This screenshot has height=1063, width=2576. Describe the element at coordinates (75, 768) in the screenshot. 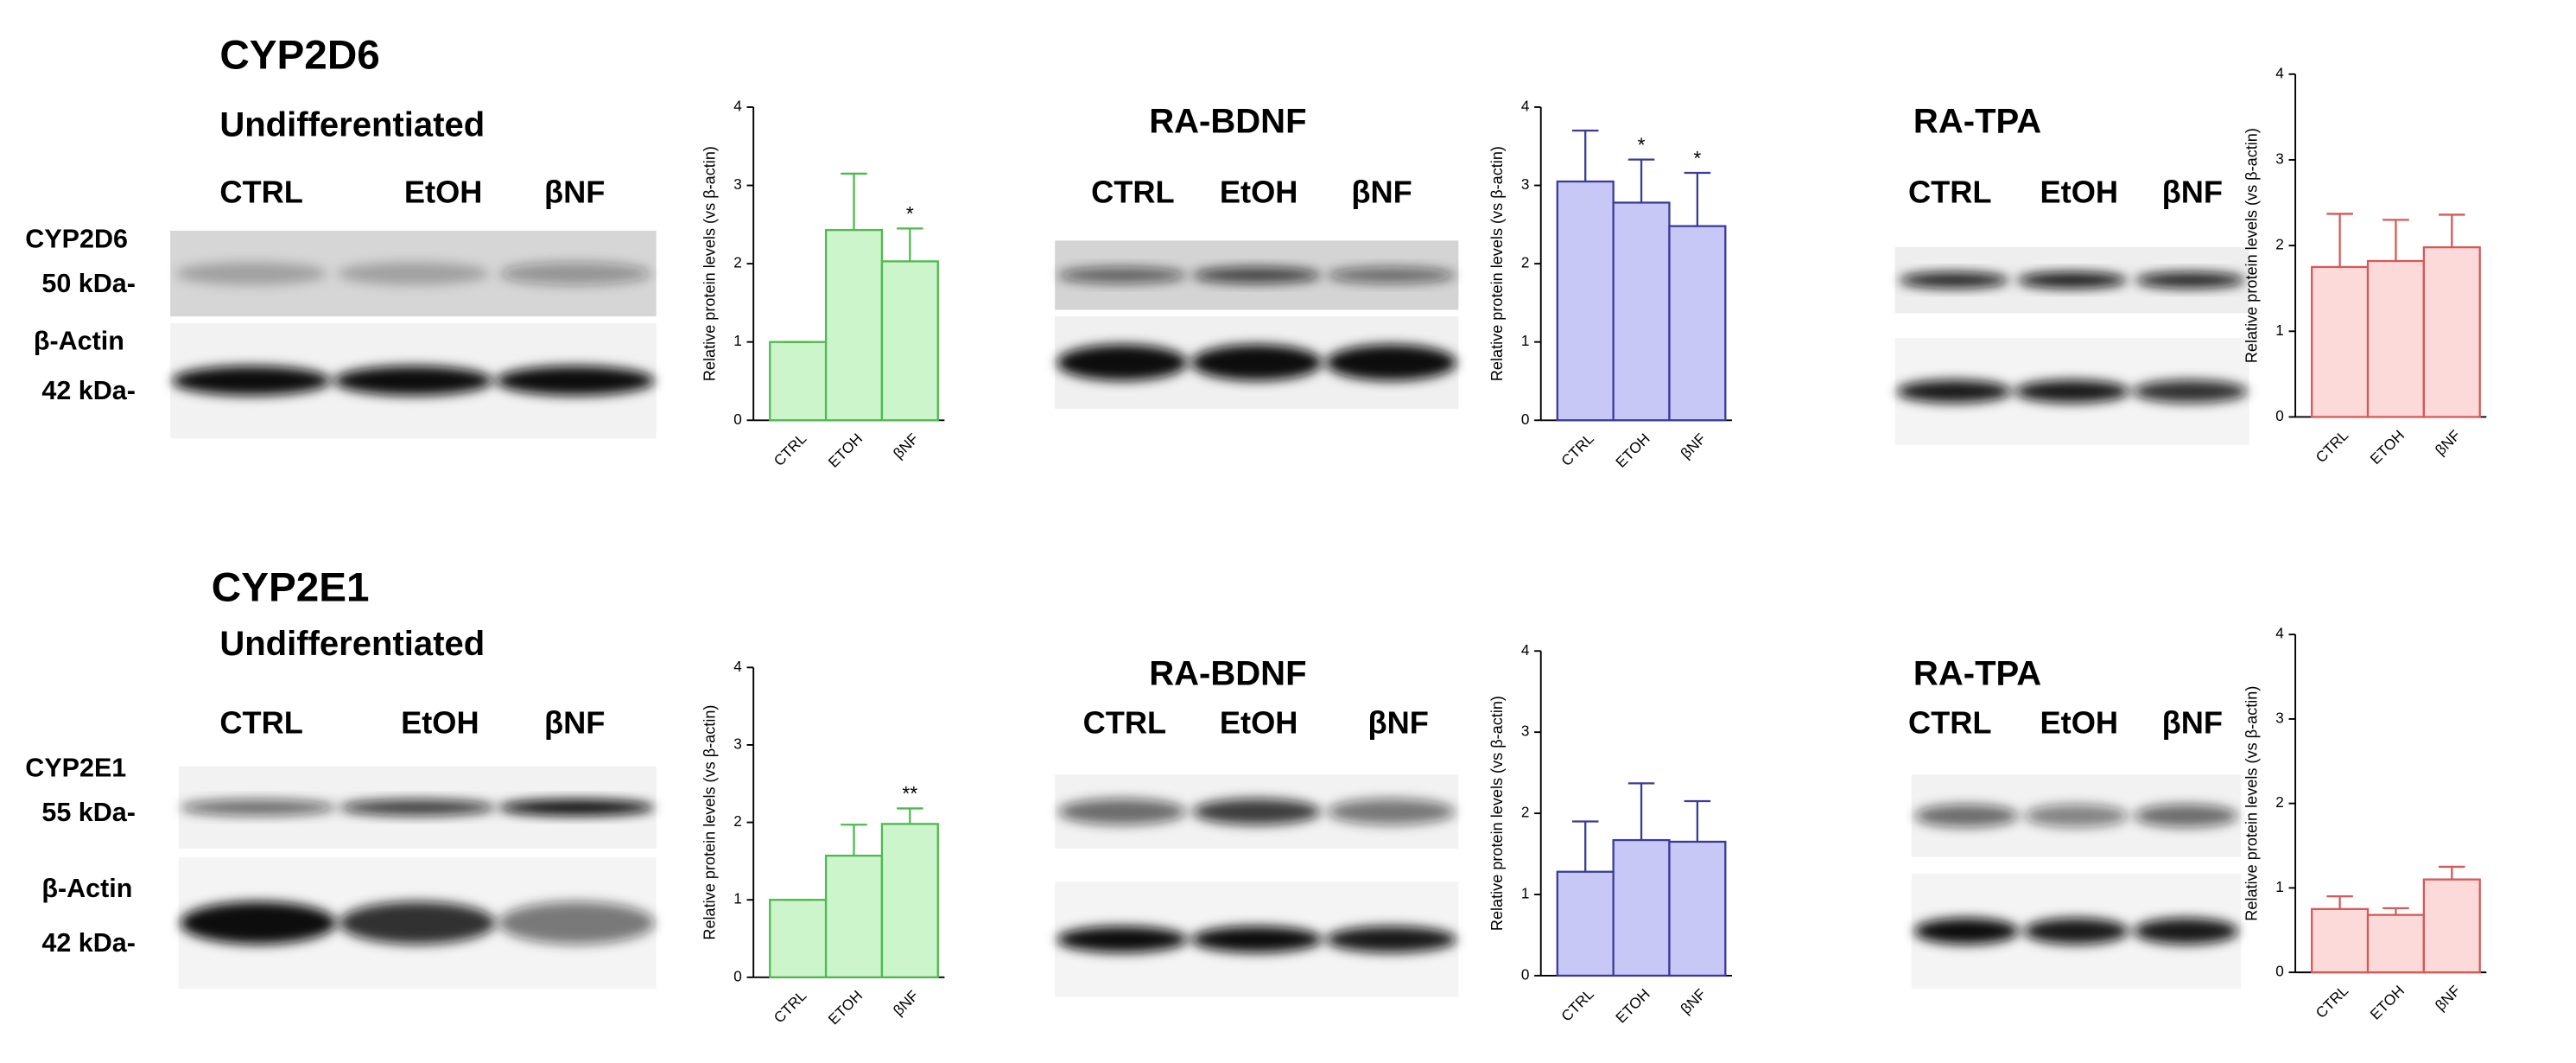

I see `band-label: CYP2E1` at that location.